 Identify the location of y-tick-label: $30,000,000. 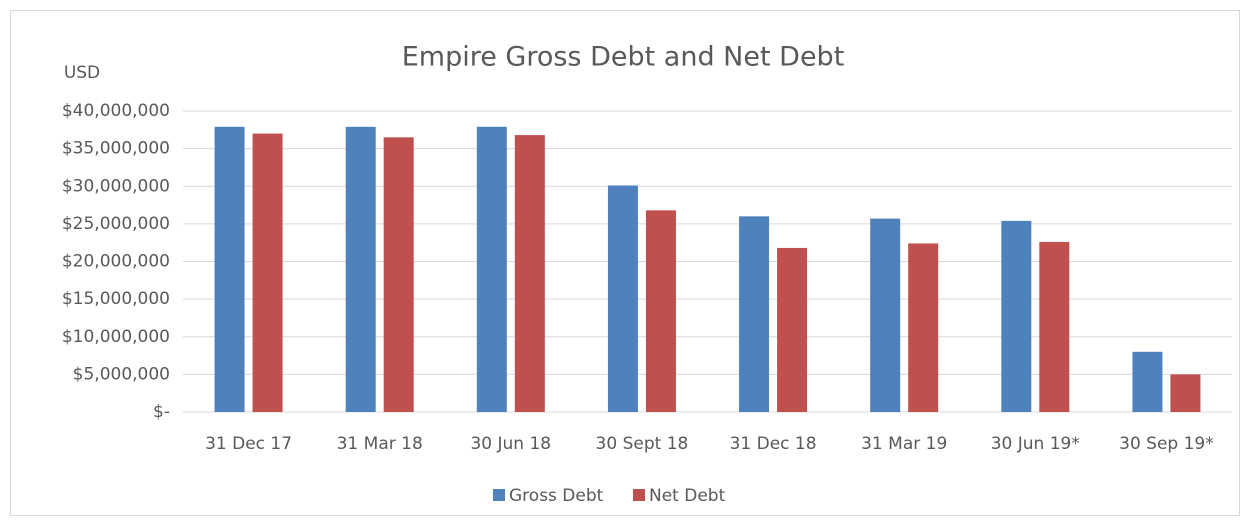
(116, 186).